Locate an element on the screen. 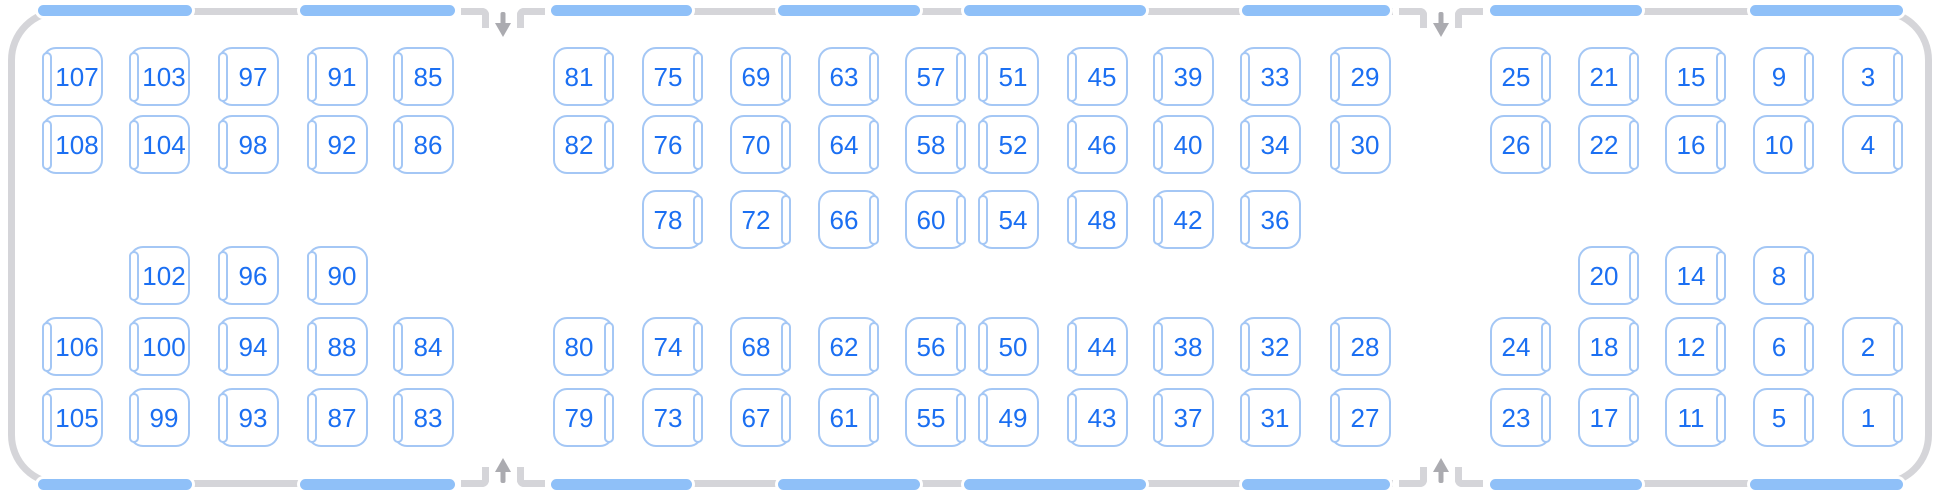 Image resolution: width=1944 pixels, height=495 pixels. seat-73: 73 is located at coordinates (672, 417).